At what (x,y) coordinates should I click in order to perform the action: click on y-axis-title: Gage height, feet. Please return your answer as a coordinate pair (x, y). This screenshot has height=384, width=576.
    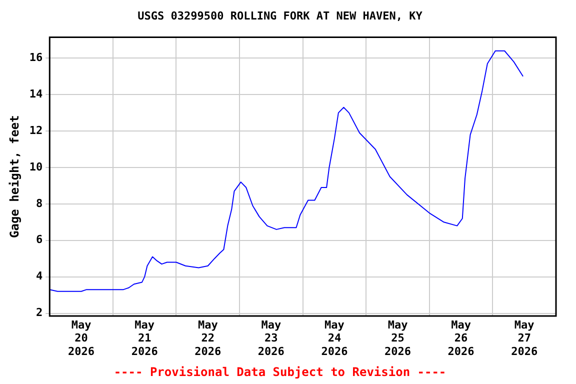
    Looking at the image, I should click on (14, 176).